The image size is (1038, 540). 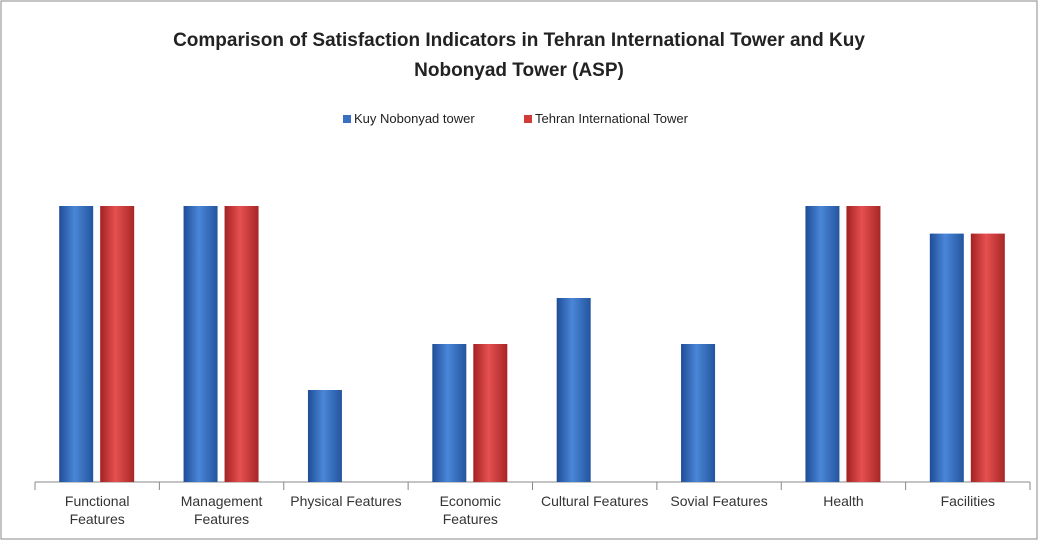 What do you see at coordinates (97, 510) in the screenshot?
I see `x-tick-label: Functional Features` at bounding box center [97, 510].